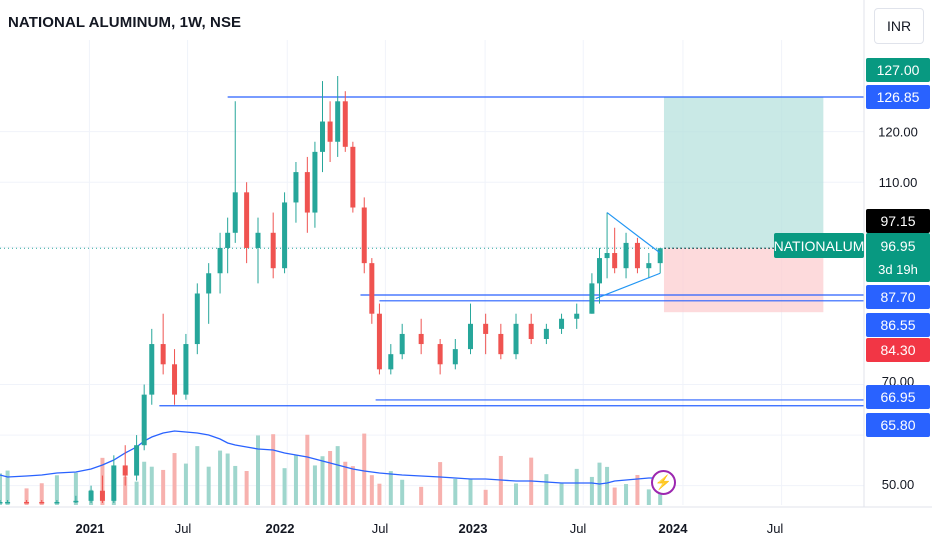 This screenshot has height=550, width=932. What do you see at coordinates (125, 22) in the screenshot?
I see `chart-title: NATIONAL ALUMINUM, 1W, NSE` at bounding box center [125, 22].